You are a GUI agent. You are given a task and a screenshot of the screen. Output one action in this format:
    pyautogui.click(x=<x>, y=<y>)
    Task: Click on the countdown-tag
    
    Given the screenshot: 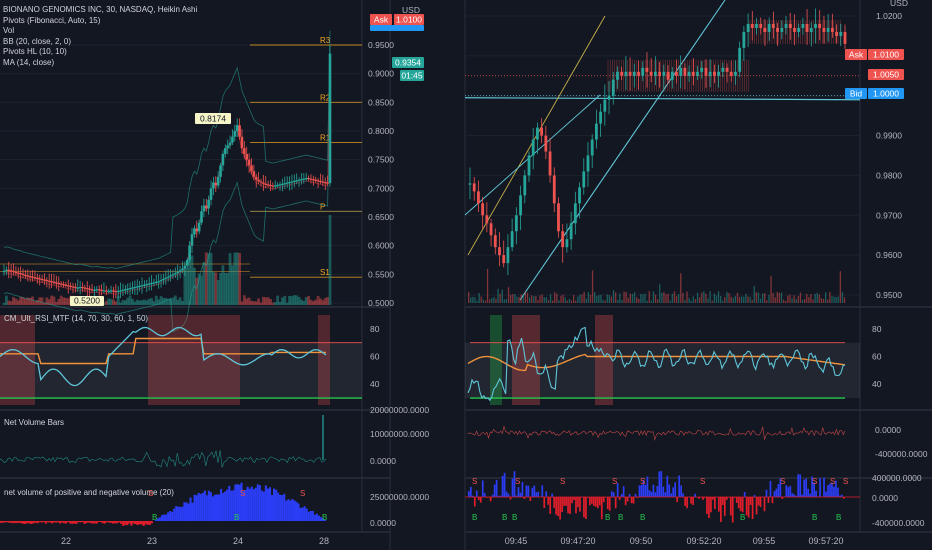 What is the action you would take?
    pyautogui.click(x=412, y=75)
    